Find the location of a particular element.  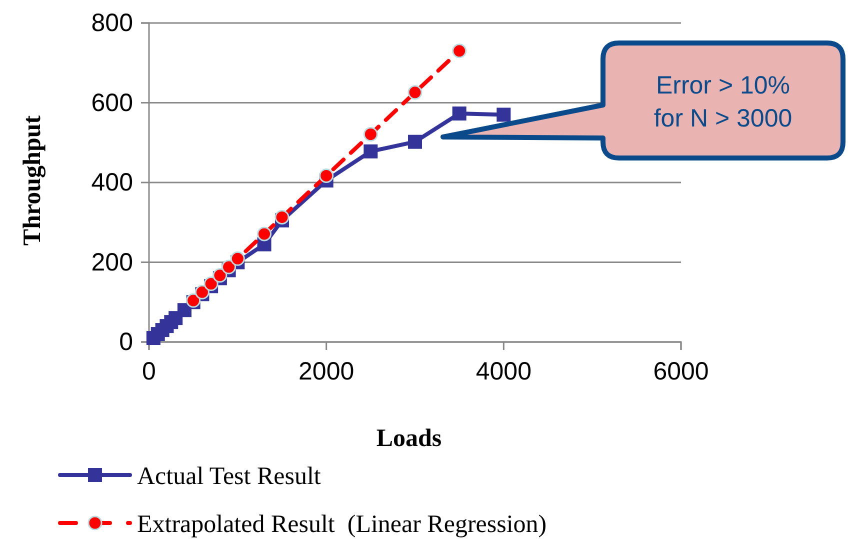

annotation: Error > 10% for N > 3000 is located at coordinates (723, 102).